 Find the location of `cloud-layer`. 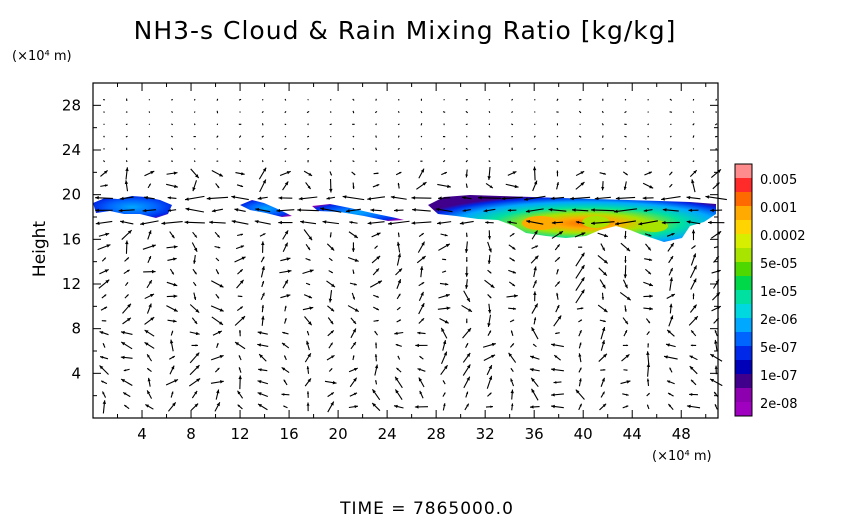

cloud-layer is located at coordinates (404, 218).